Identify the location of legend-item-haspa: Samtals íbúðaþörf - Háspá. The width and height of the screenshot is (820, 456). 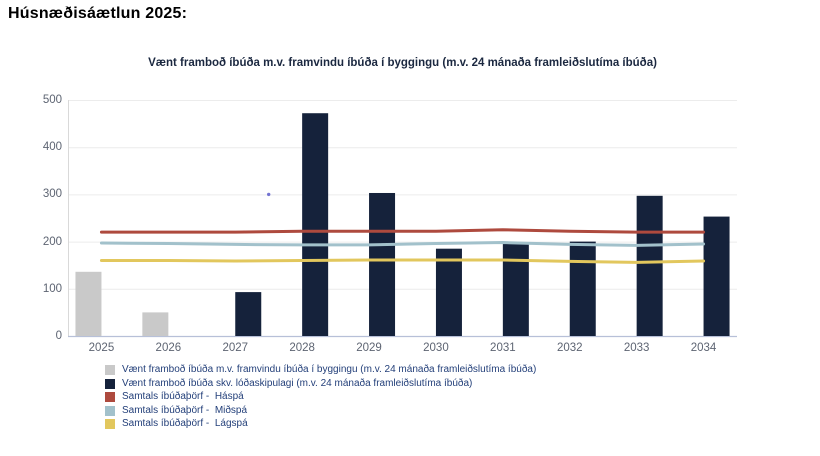
(320, 397).